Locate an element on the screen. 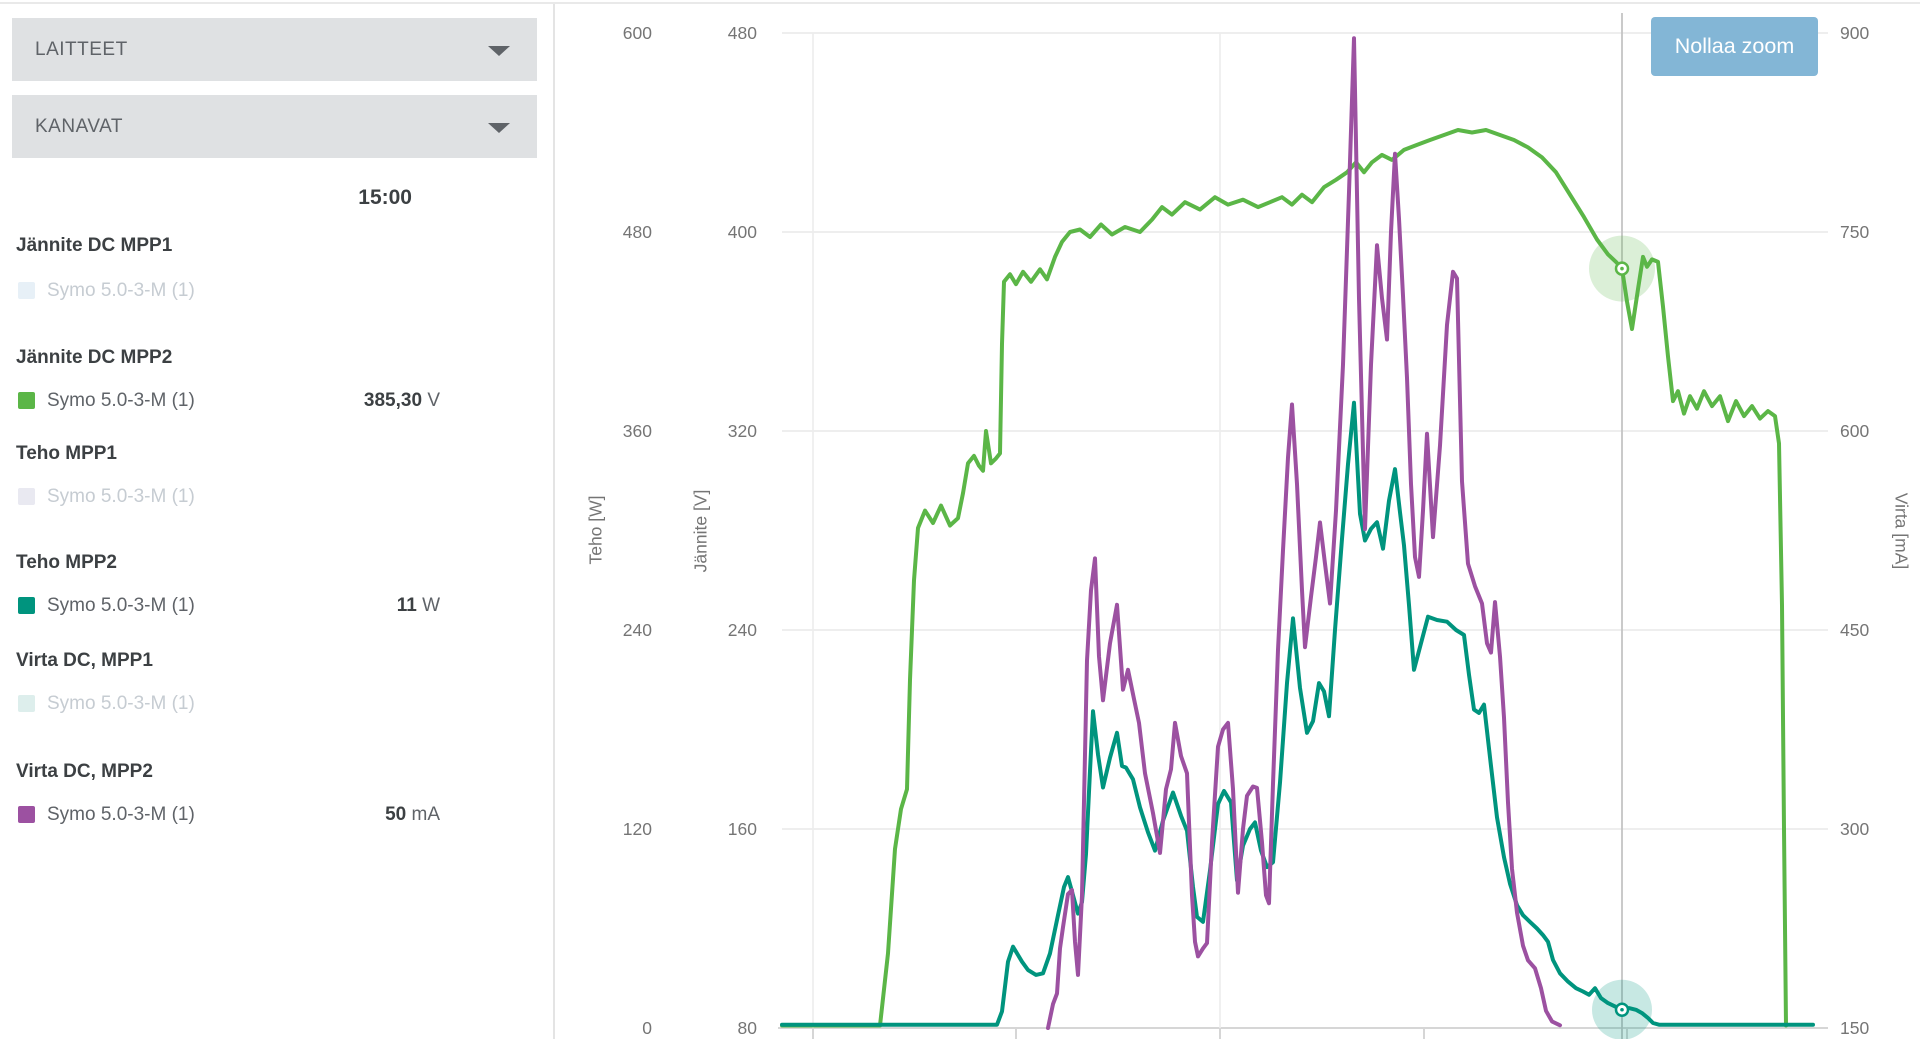 Image resolution: width=1920 pixels, height=1039 pixels. virta-axis-title: Virta [mA] is located at coordinates (1901, 531).